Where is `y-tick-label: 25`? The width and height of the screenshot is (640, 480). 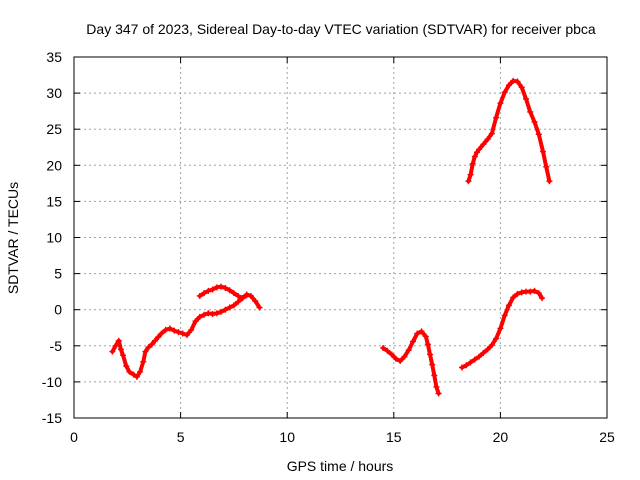
y-tick-label: 25 is located at coordinates (54, 129).